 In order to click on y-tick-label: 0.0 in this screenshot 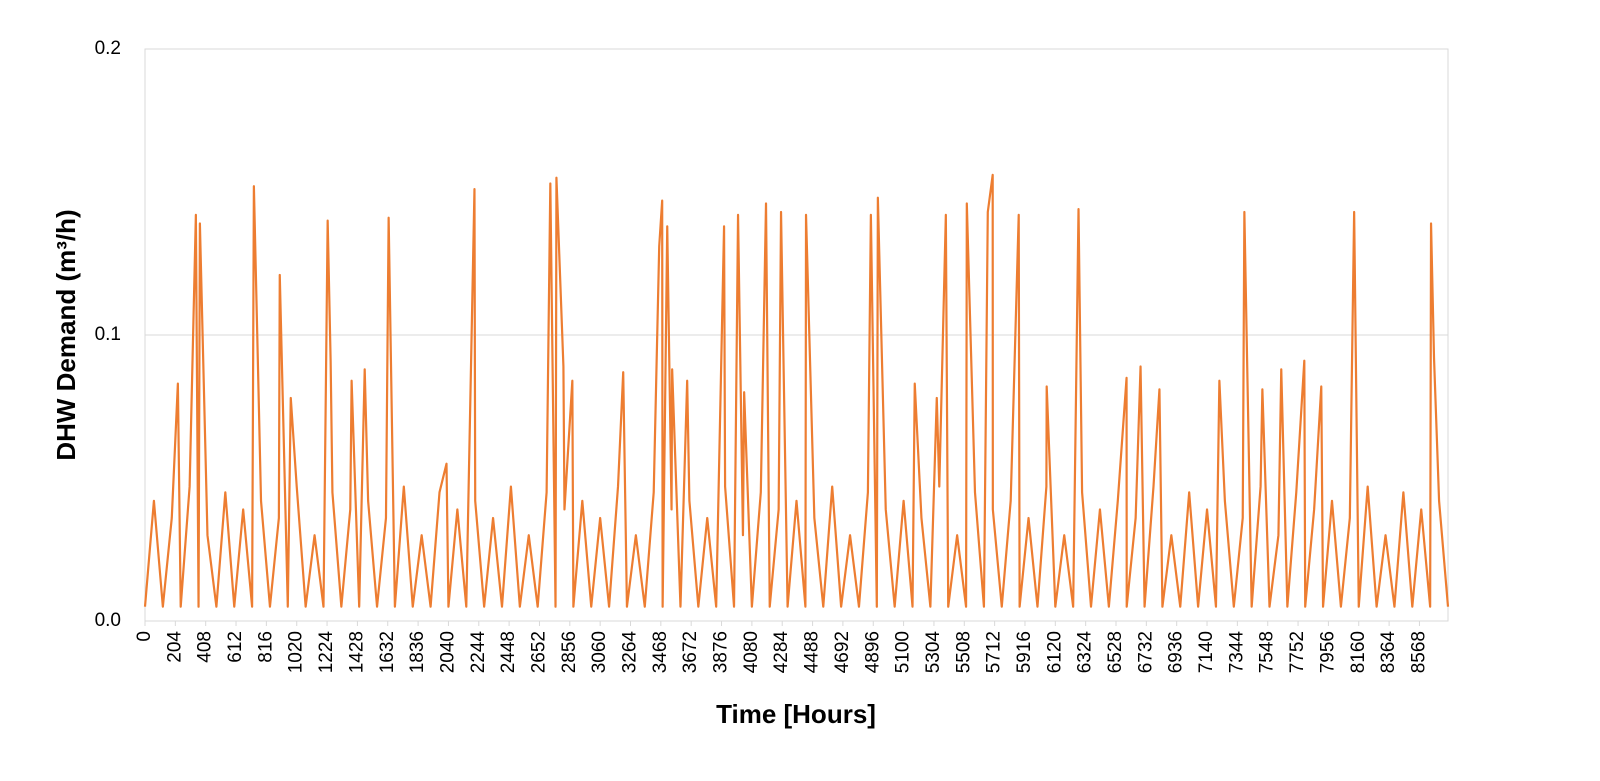, I will do `click(108, 620)`.